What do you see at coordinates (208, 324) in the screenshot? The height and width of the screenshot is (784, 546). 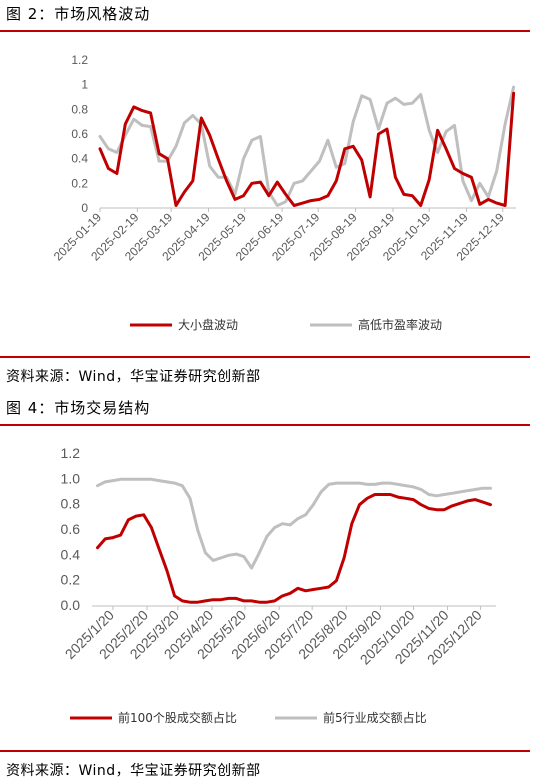 I see `legend-label: 大小盘波动` at bounding box center [208, 324].